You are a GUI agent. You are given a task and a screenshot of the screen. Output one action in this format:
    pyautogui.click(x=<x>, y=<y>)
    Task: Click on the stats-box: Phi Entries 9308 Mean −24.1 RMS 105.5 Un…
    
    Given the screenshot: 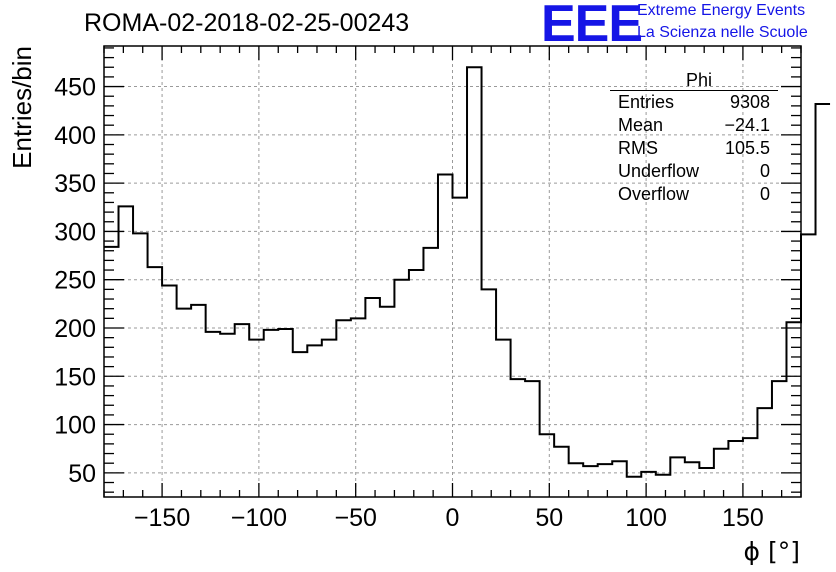 What is the action you would take?
    pyautogui.click(x=694, y=138)
    